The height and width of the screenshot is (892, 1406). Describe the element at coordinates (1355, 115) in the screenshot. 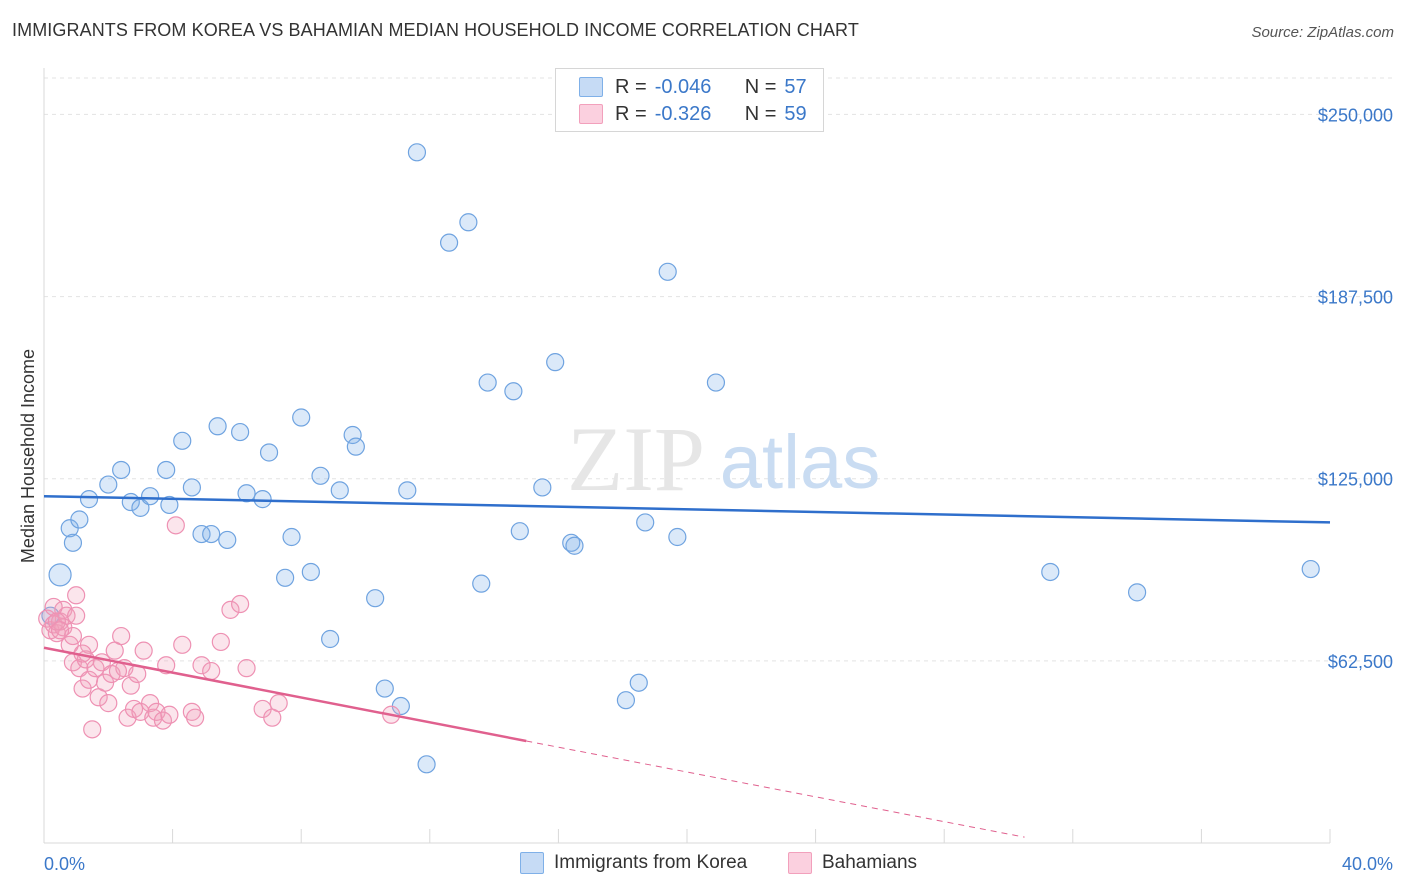

I see `y-tick-label: $250,000` at that location.